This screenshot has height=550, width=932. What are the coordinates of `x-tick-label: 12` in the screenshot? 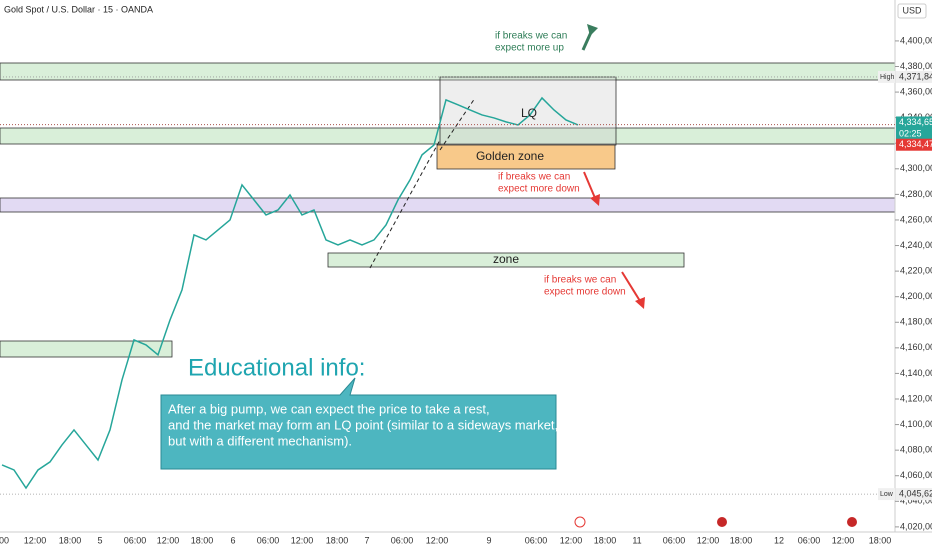 It's located at (779, 540).